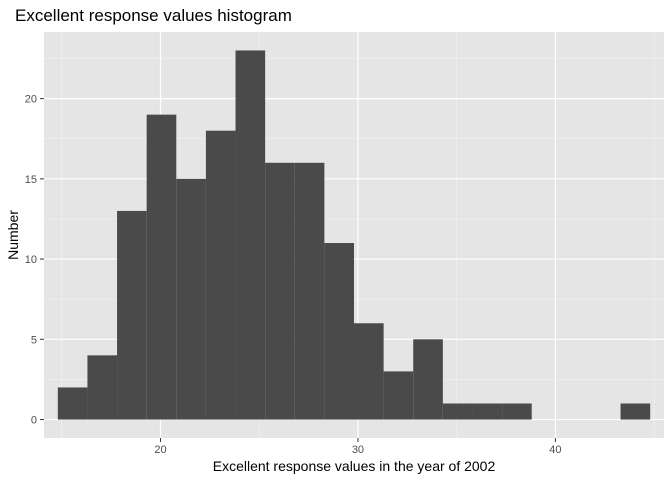  I want to click on y-axis-label: Number, so click(13, 235).